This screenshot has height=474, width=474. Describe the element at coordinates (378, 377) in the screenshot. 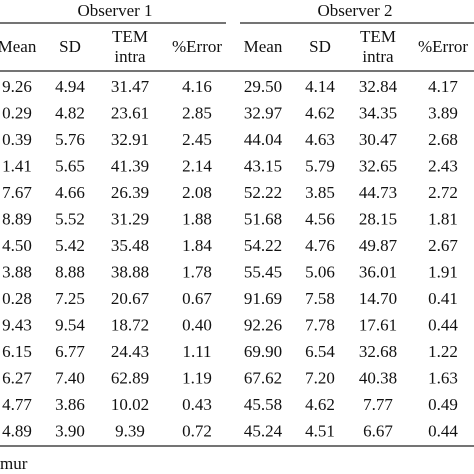

I see `cell: 40.38` at that location.